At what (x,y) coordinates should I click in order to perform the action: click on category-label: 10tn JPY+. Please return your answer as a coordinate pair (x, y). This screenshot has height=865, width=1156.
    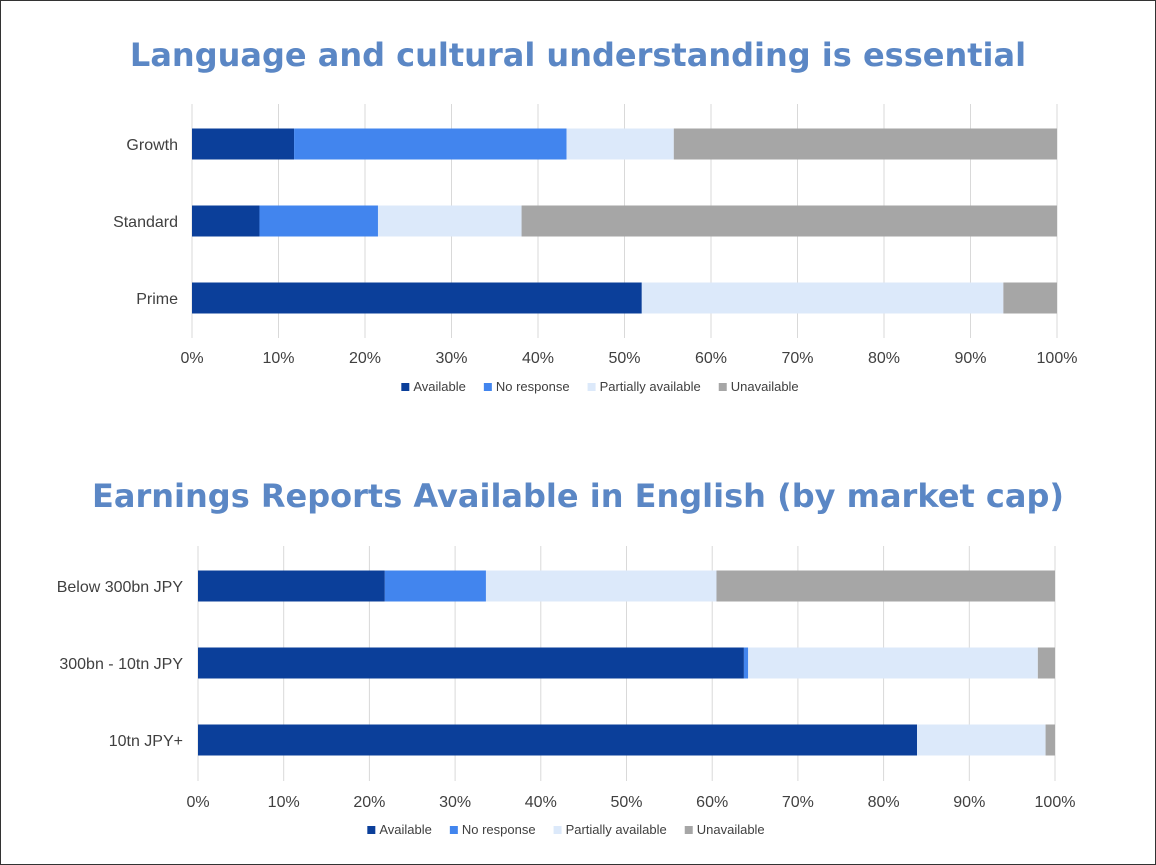
    Looking at the image, I should click on (146, 741).